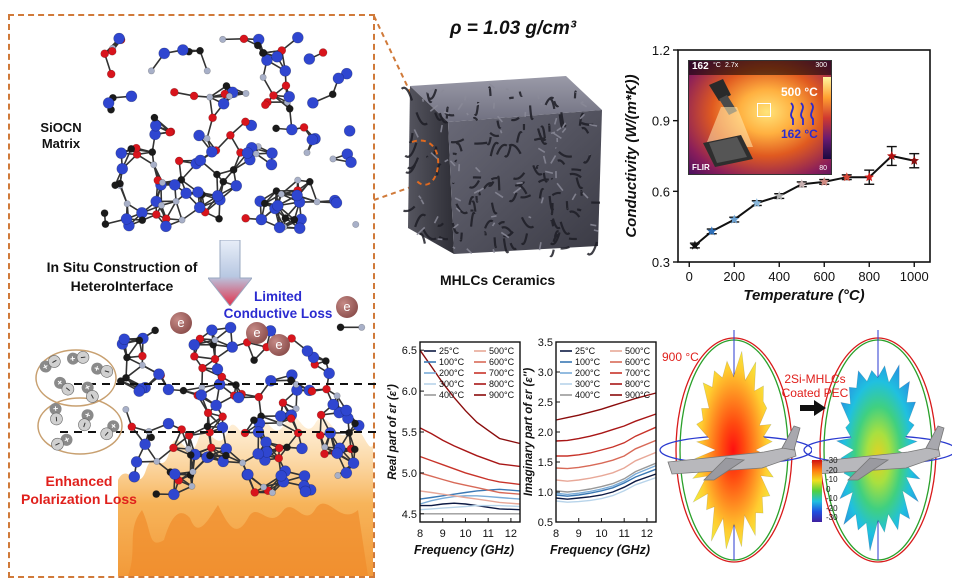  What do you see at coordinates (278, 305) in the screenshot?
I see `limited-conductive-loss-label: Limited Conductive Loss` at bounding box center [278, 305].